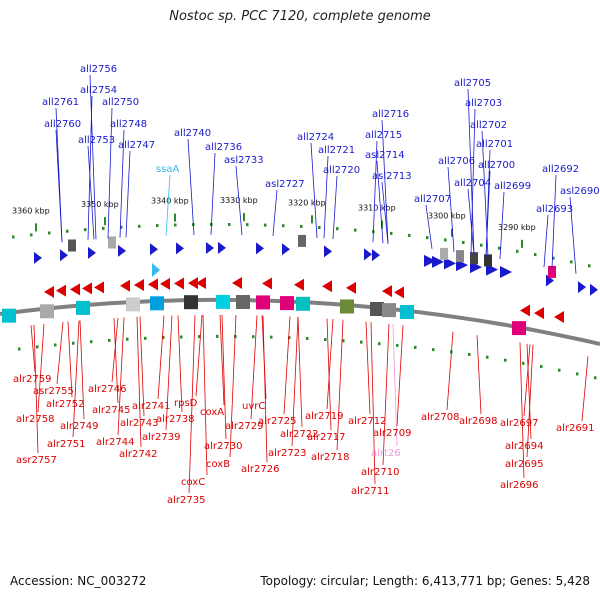 Image resolution: width=600 pixels, height=600 pixels. Describe the element at coordinates (341, 170) in the screenshot. I see `gene-label-top: all2720` at that location.